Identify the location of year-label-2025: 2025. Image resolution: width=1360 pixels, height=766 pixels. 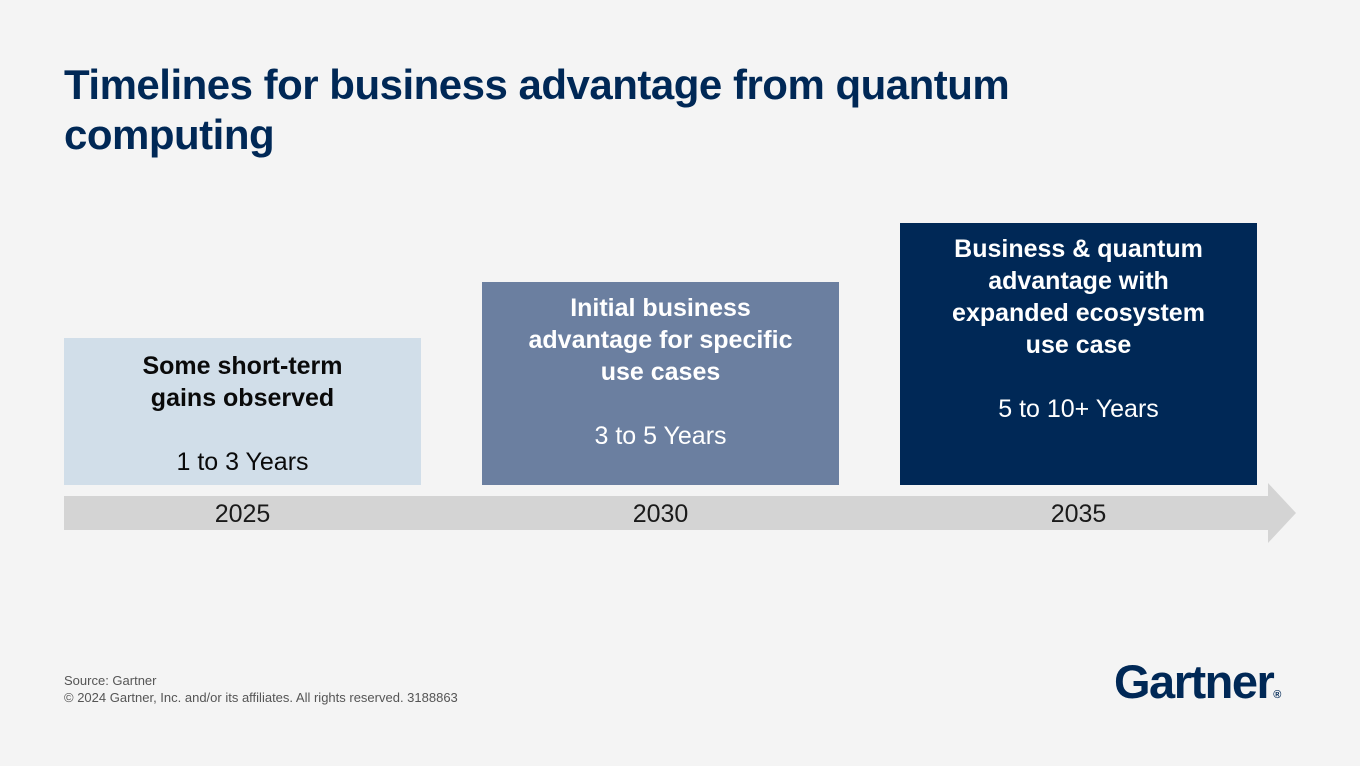
(242, 514).